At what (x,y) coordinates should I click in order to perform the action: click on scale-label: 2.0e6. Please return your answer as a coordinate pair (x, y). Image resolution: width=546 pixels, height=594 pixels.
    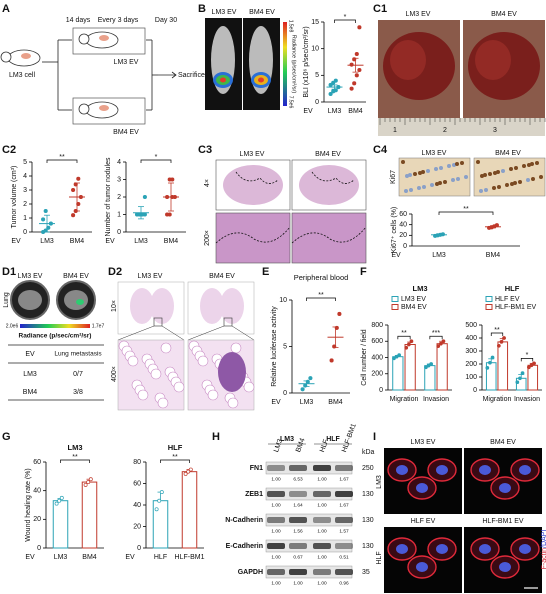
    Looking at the image, I should click on (12, 326).